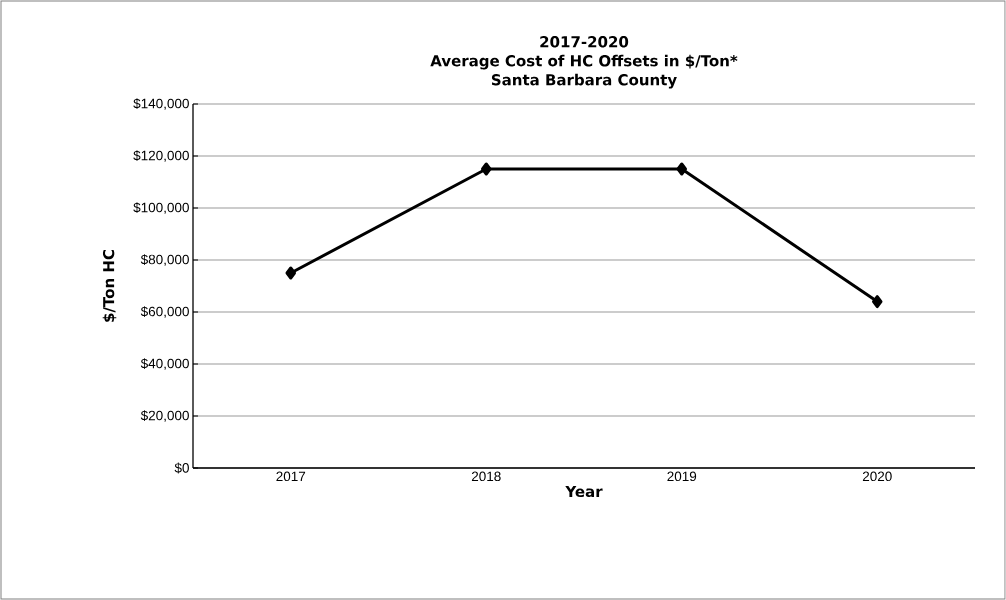  What do you see at coordinates (584, 62) in the screenshot?
I see `chart-title: 2017-2020 Average Cost of HC Offsets in $/Ton* Santa Barbara County` at bounding box center [584, 62].